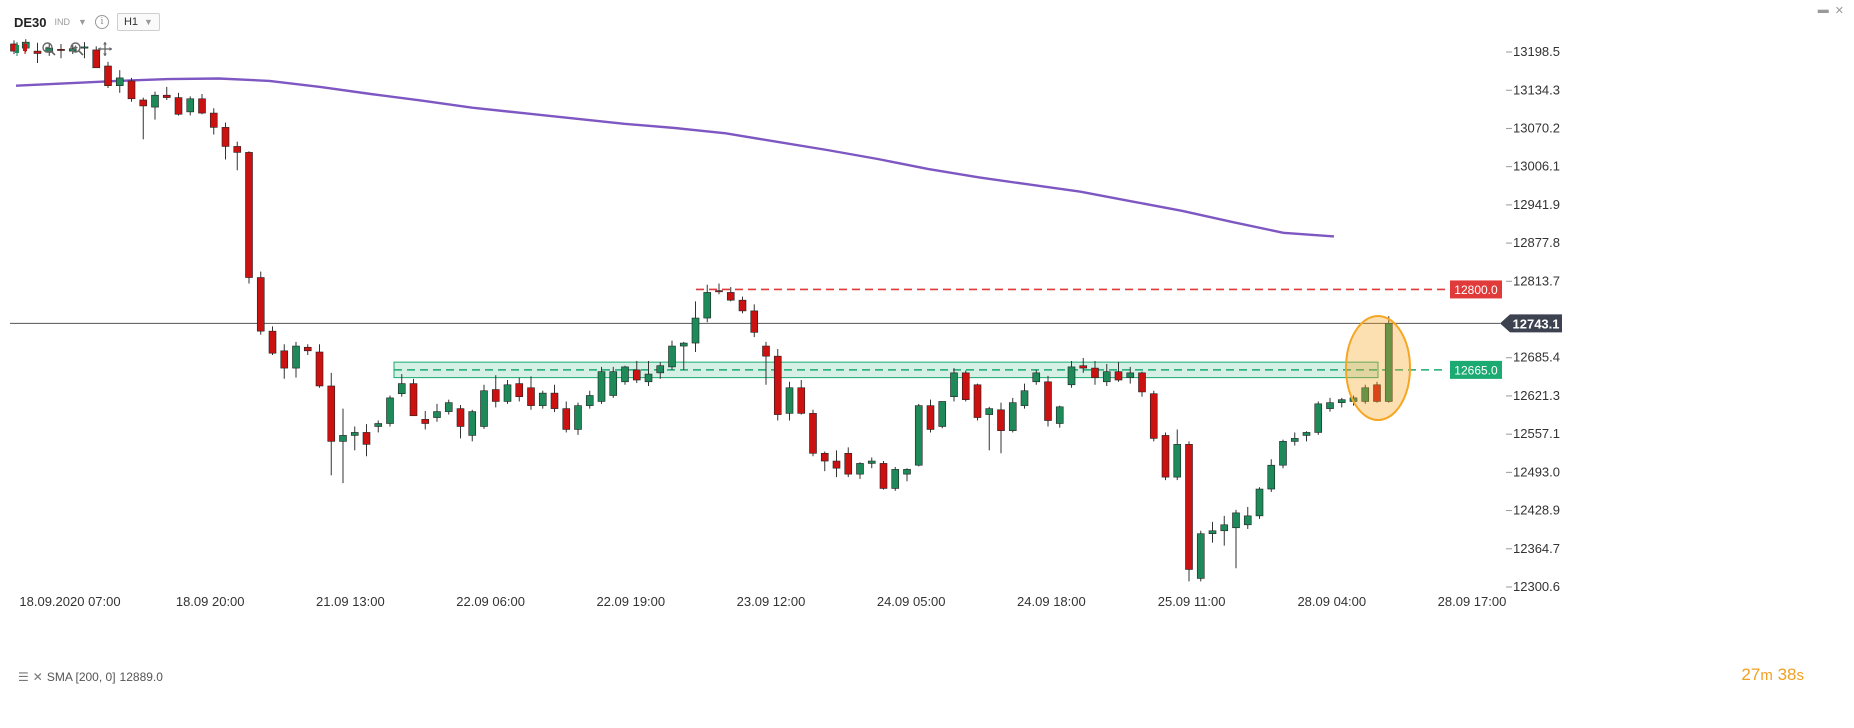 The height and width of the screenshot is (728, 1854). I want to click on zoom-out-icon, so click(49, 49).